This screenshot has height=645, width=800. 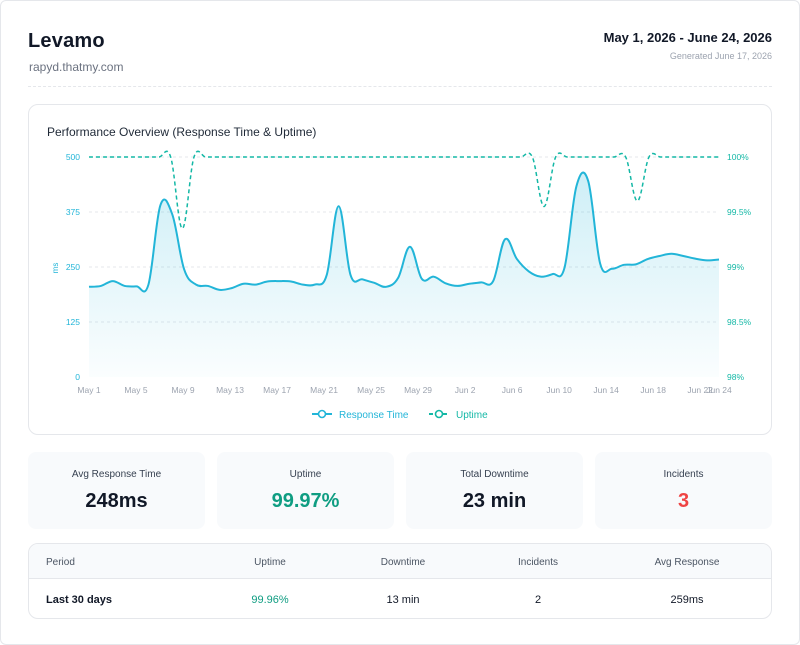 I want to click on y-right-tick-label: 100%, so click(x=738, y=157).